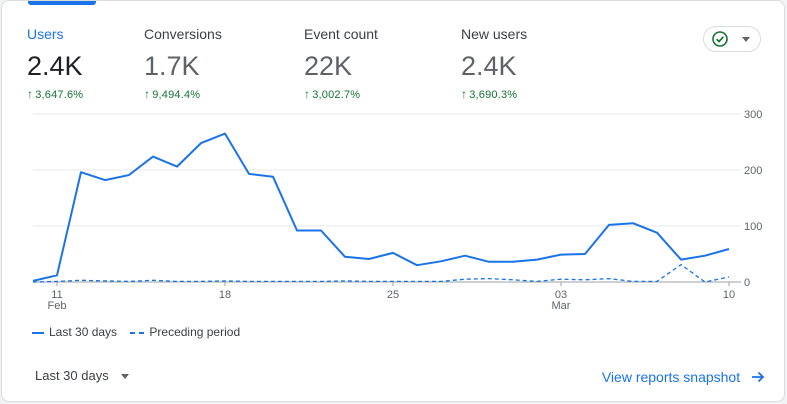 The height and width of the screenshot is (404, 787). What do you see at coordinates (753, 171) in the screenshot?
I see `y-tick-label: 200` at bounding box center [753, 171].